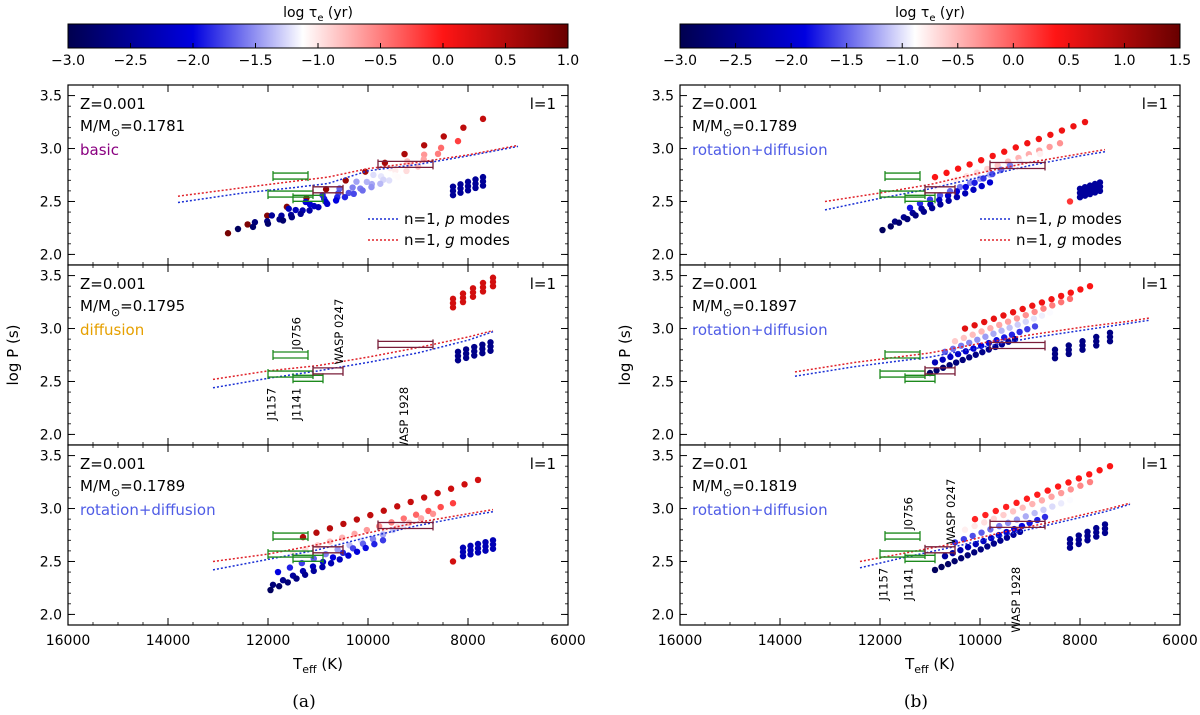 The height and width of the screenshot is (715, 1200). Describe the element at coordinates (1016, 600) in the screenshot. I see `star-label: WASP 1928` at that location.